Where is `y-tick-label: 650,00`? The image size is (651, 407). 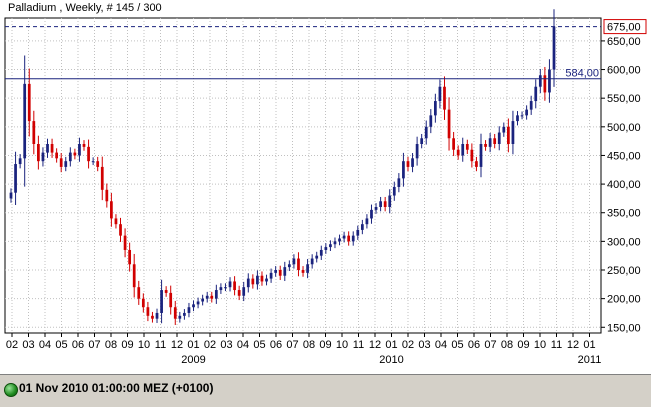 y-tick-label: 650,00 is located at coordinates (624, 42).